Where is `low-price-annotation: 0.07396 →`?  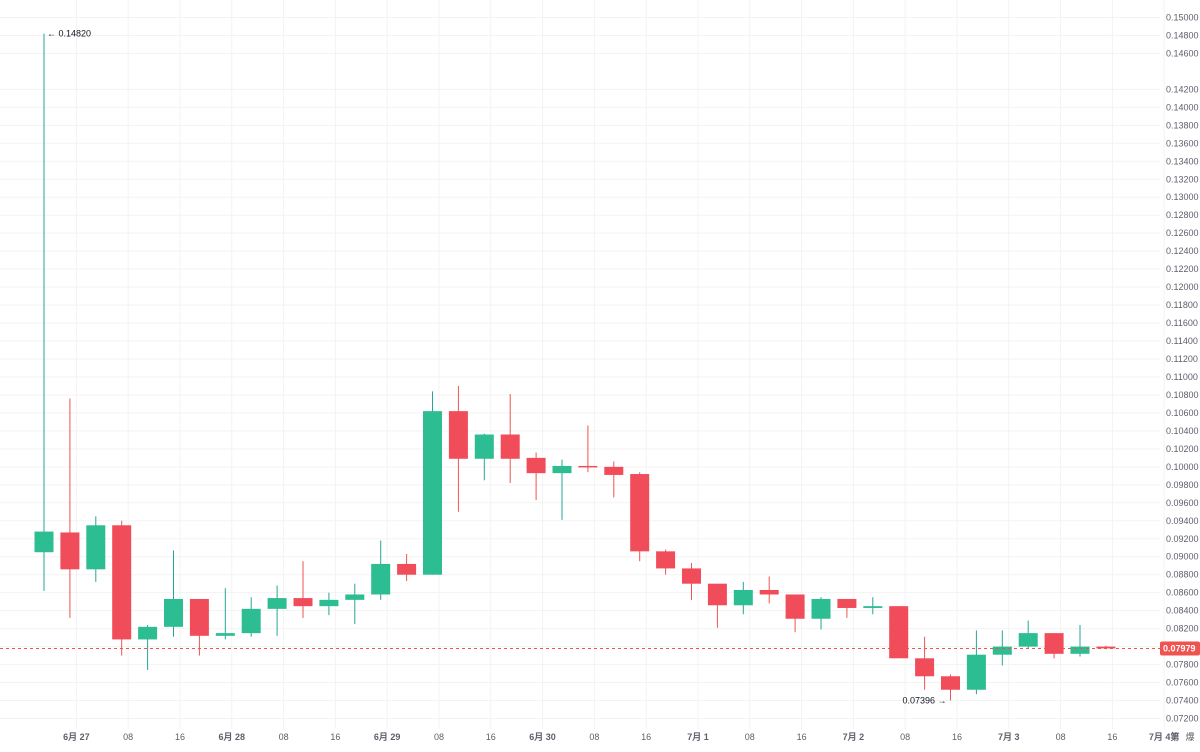
low-price-annotation: 0.07396 → is located at coordinates (924, 701).